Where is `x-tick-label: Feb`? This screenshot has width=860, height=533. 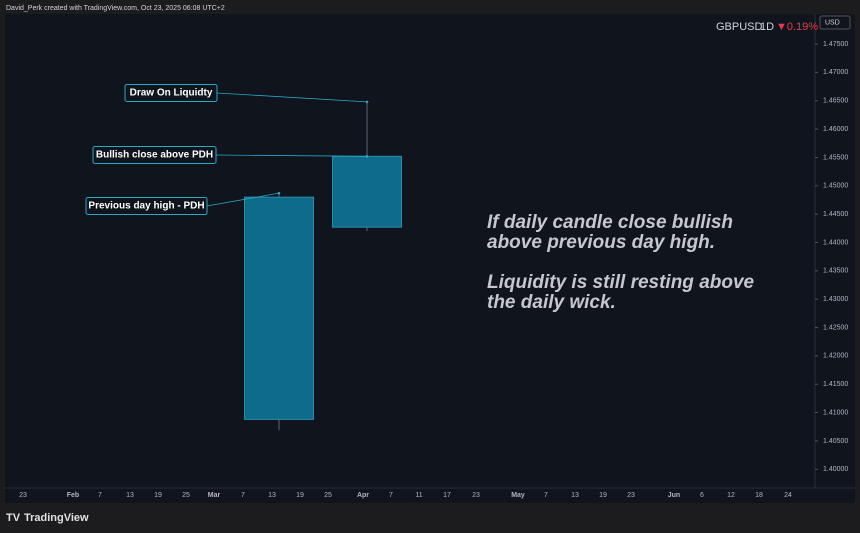
x-tick-label: Feb is located at coordinates (73, 495).